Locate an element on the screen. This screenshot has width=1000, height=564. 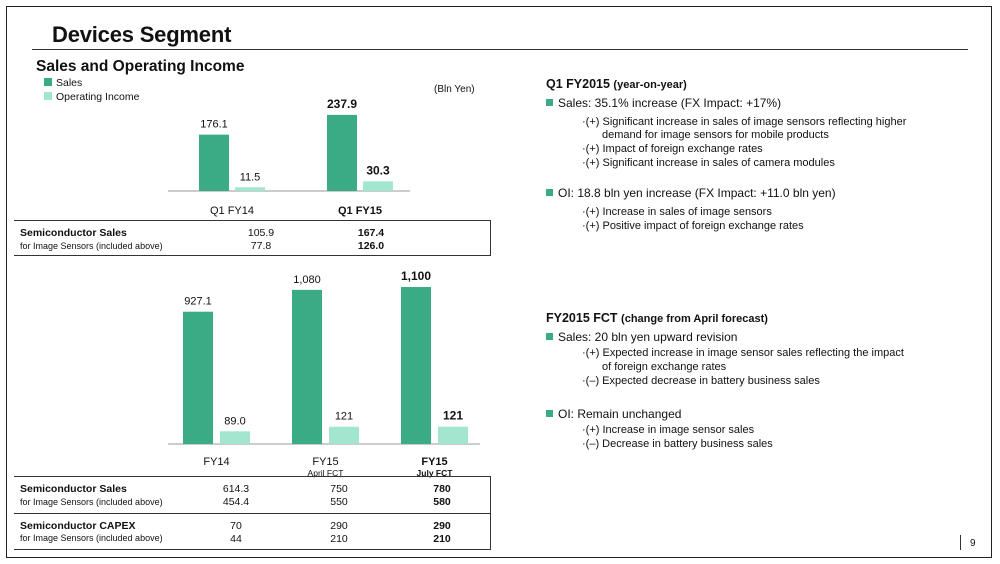
q1-oi-item-1-text: (+) Increase in sales of image sensors is located at coordinates (678, 212).